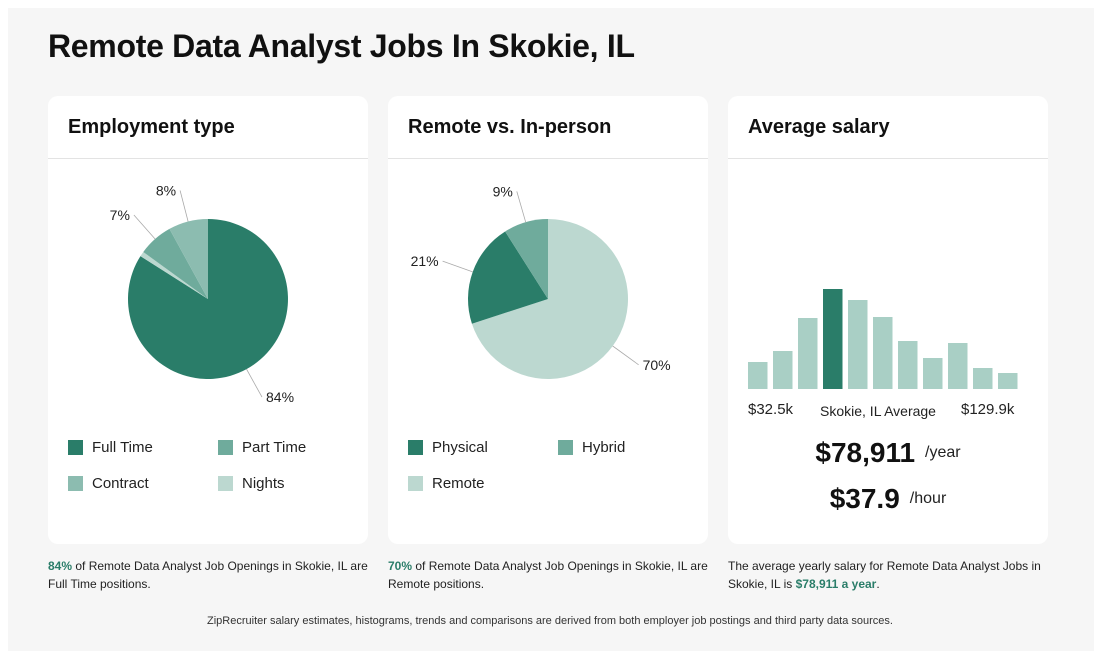  I want to click on pie-label-full-time: 84%, so click(280, 397).